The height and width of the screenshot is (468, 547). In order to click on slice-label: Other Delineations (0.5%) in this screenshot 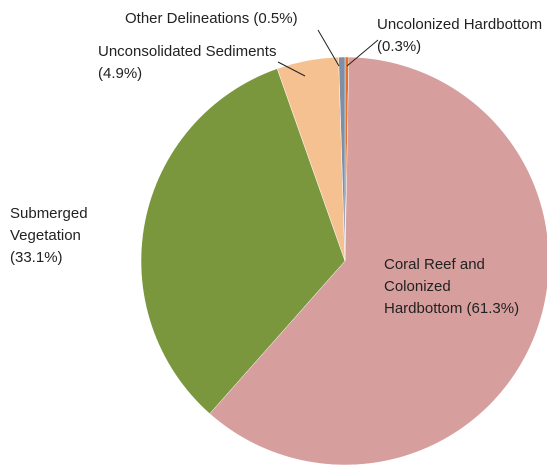, I will do `click(255, 19)`.